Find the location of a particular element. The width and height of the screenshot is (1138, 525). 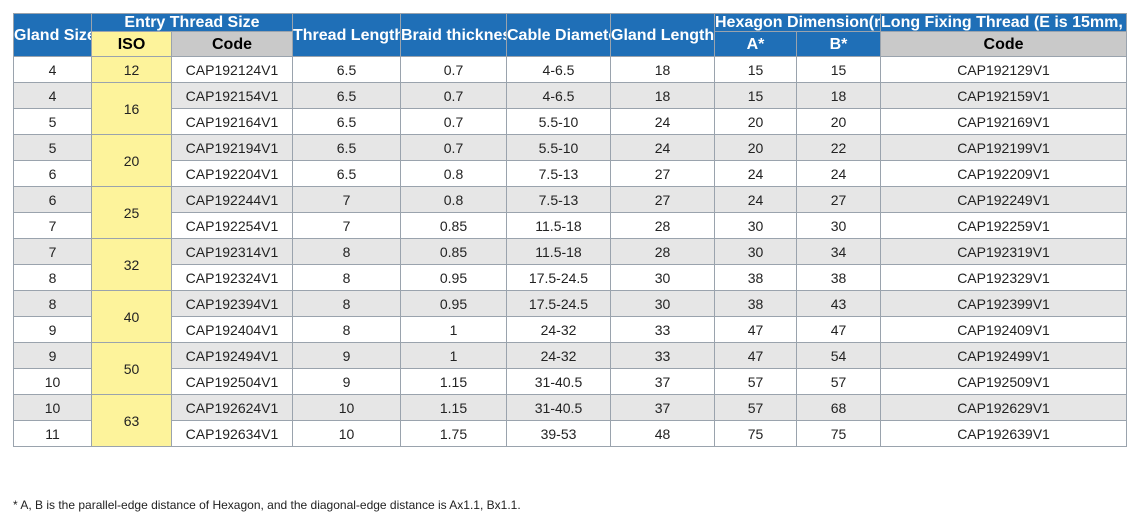

cell-gland-length: 33 is located at coordinates (662, 329).